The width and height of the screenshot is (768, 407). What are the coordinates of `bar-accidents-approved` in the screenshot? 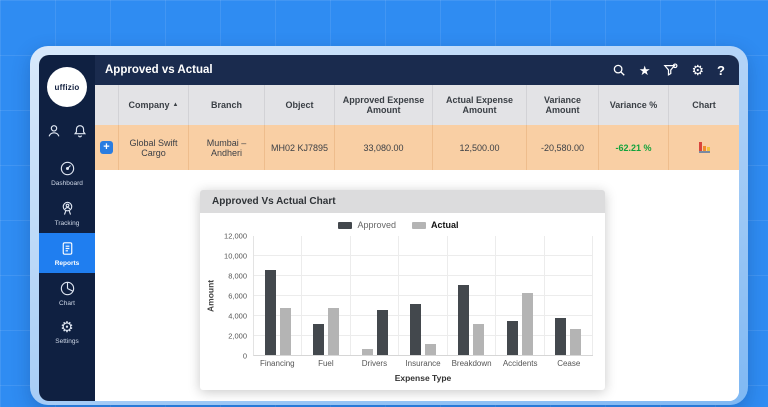 It's located at (512, 338).